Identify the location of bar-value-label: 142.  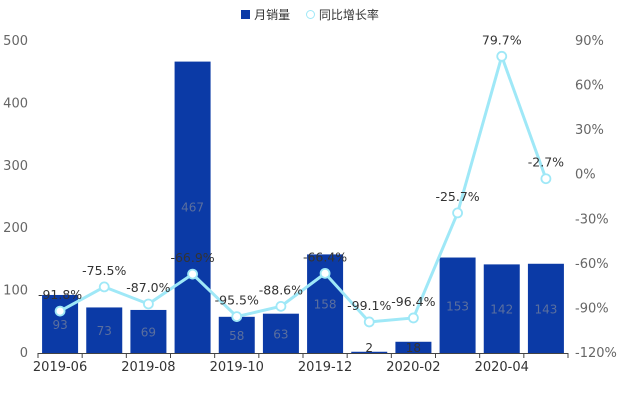
(501, 310).